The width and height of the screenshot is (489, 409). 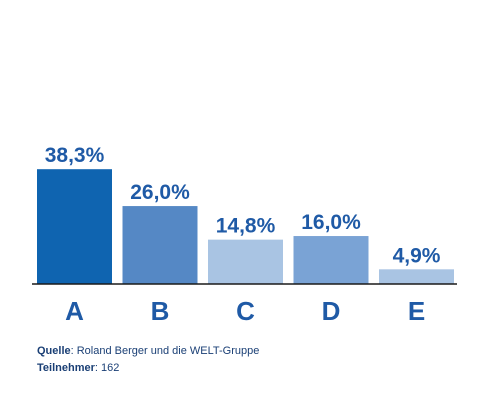 I want to click on value-label-e: 4,9%, so click(x=417, y=255).